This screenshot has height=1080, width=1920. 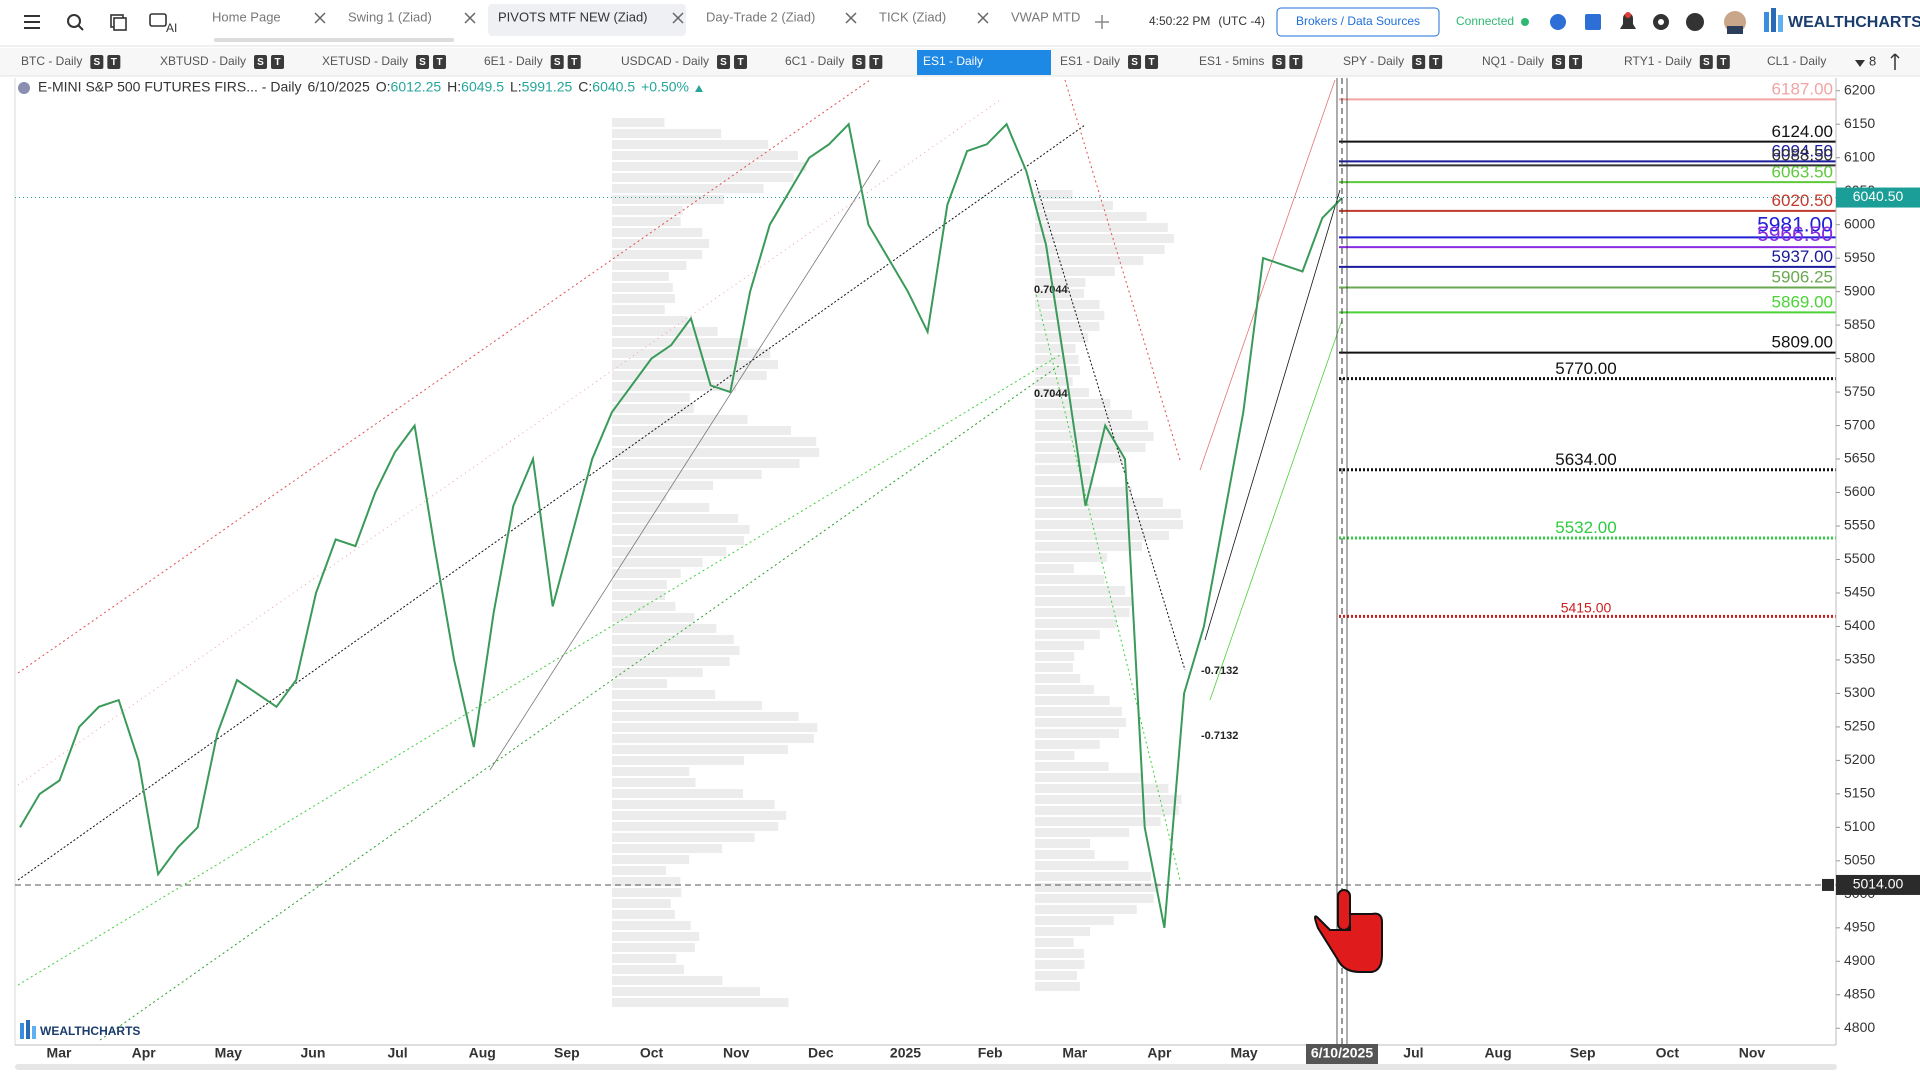 What do you see at coordinates (1513, 61) in the screenshot?
I see `symbol-tab: NQ1 - Daily` at bounding box center [1513, 61].